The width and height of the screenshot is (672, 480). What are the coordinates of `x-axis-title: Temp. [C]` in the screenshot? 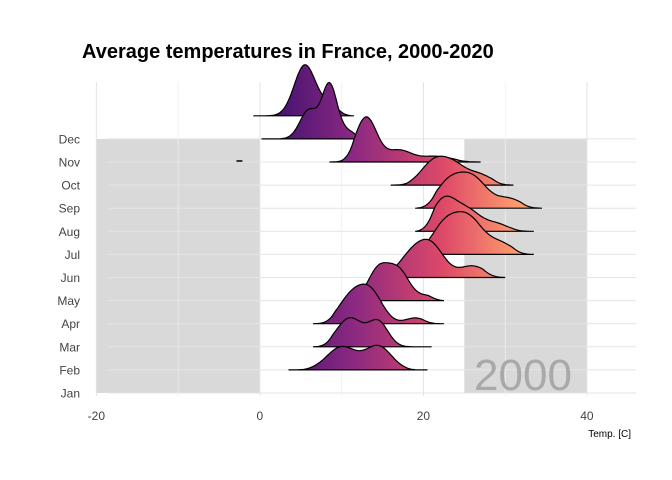 It's located at (609, 434).